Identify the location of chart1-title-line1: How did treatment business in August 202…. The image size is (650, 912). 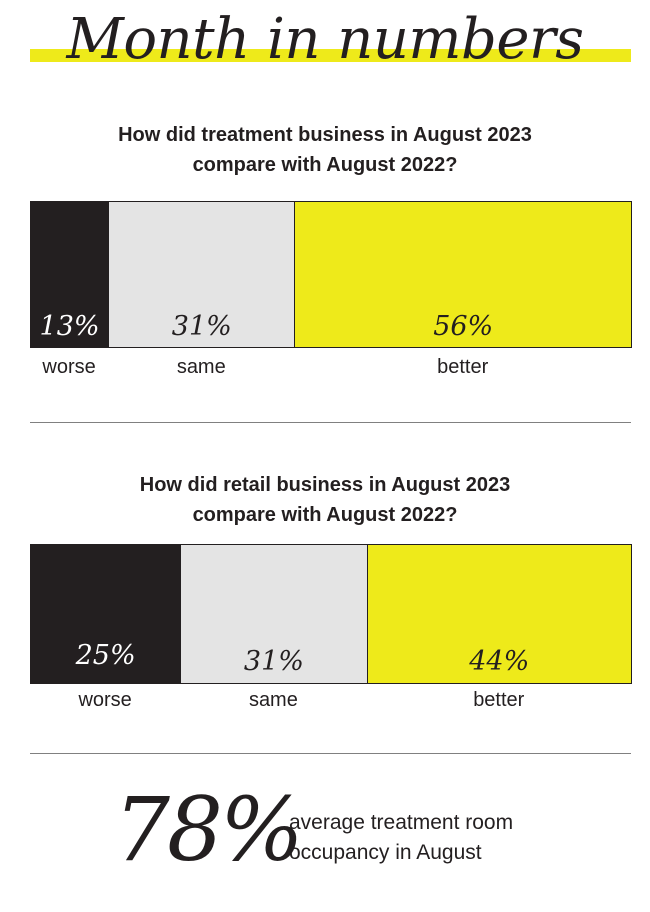
(325, 135).